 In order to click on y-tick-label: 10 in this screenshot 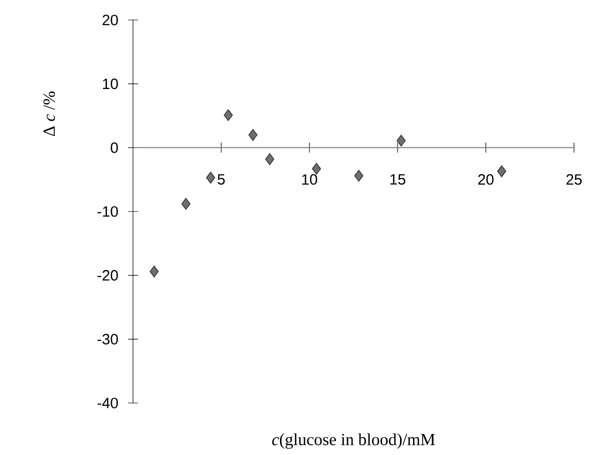, I will do `click(110, 84)`.